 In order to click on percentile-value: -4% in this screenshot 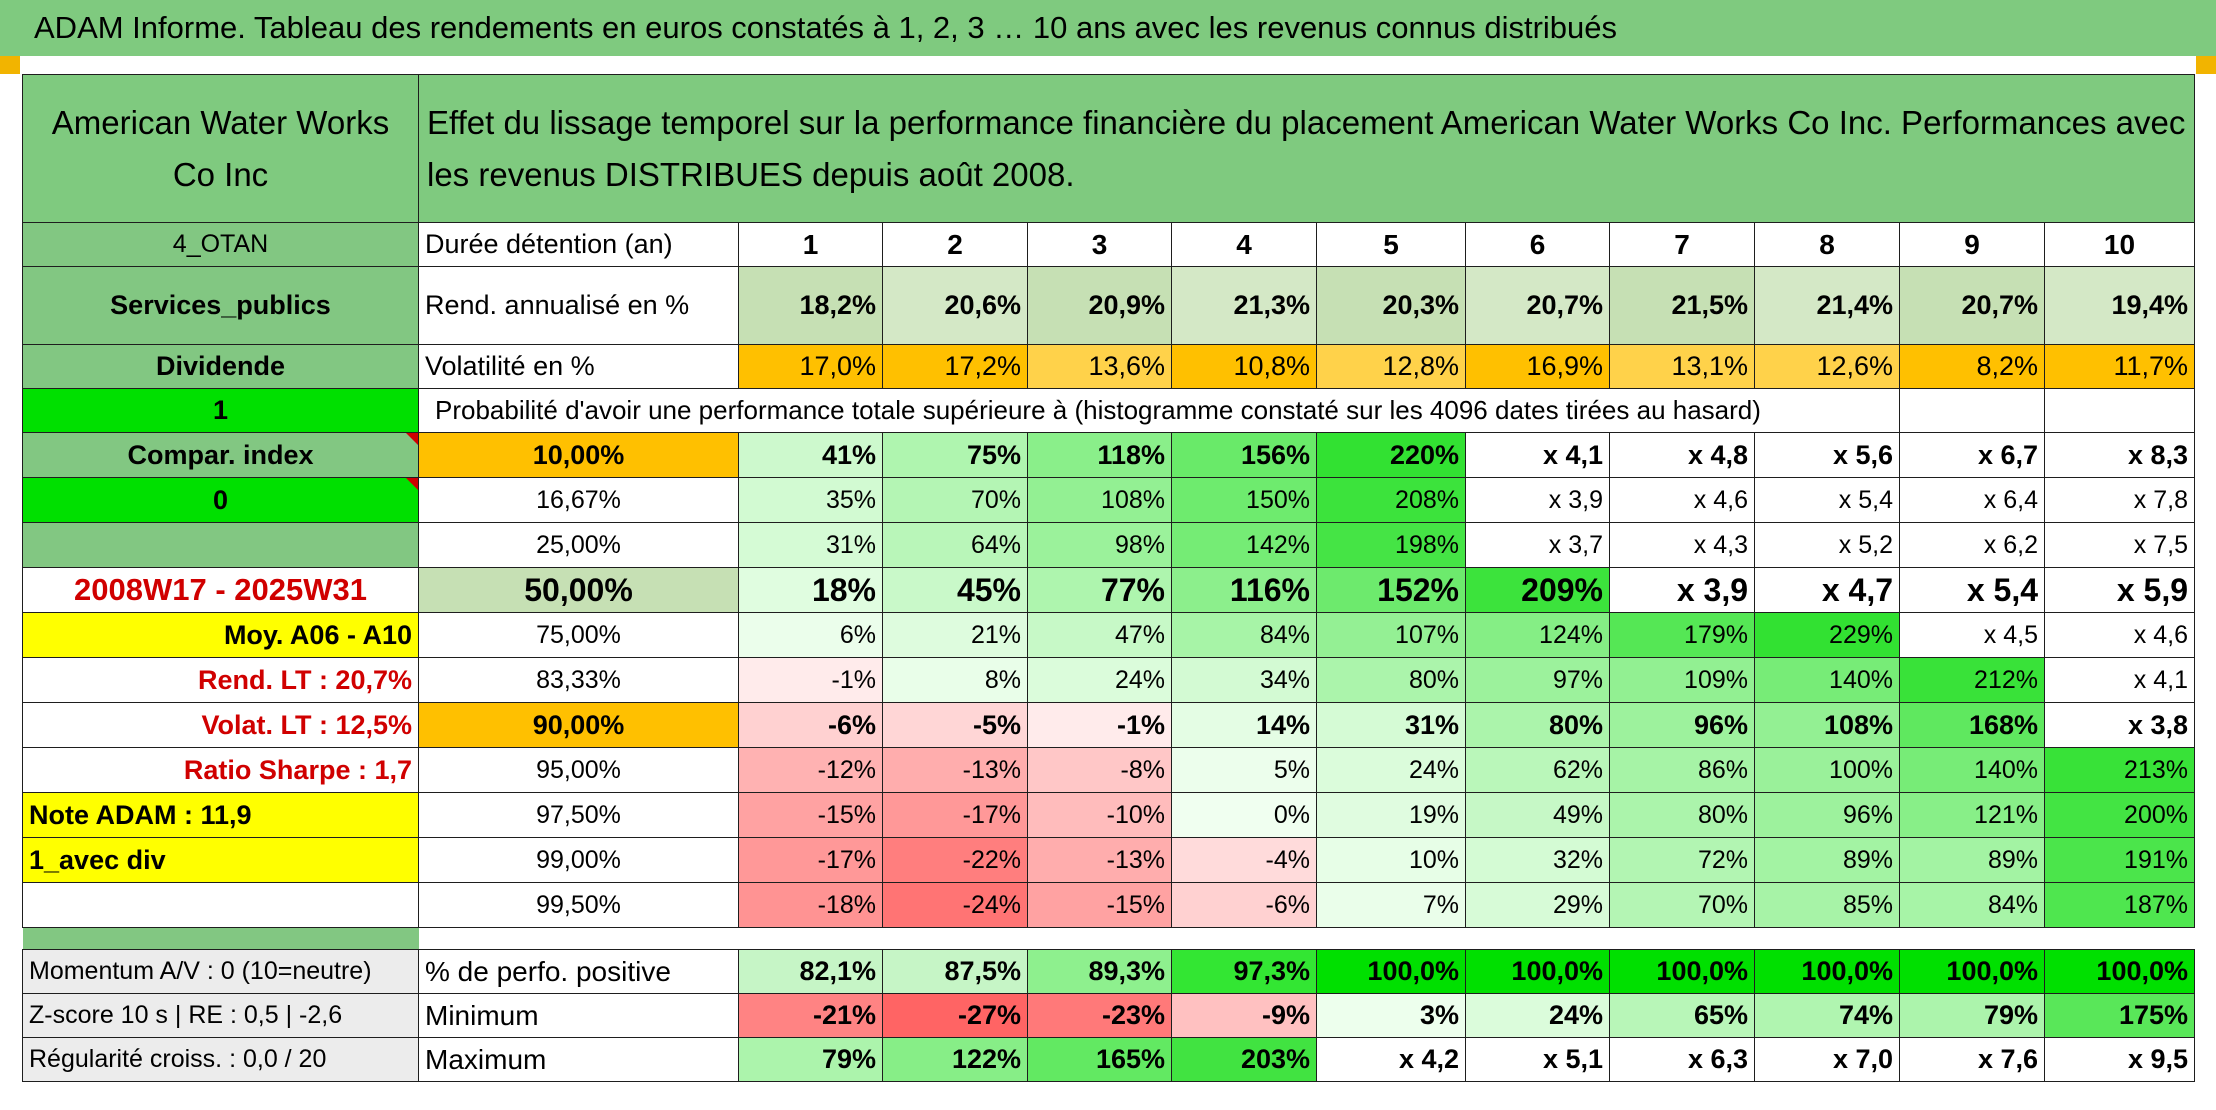, I will do `click(1244, 860)`.